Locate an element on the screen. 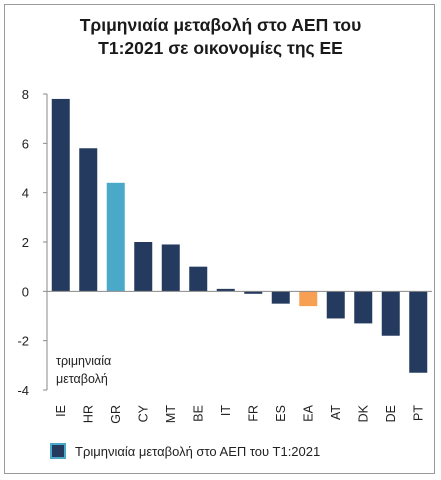 The width and height of the screenshot is (441, 480). y-tick-label: 6 is located at coordinates (25, 143).